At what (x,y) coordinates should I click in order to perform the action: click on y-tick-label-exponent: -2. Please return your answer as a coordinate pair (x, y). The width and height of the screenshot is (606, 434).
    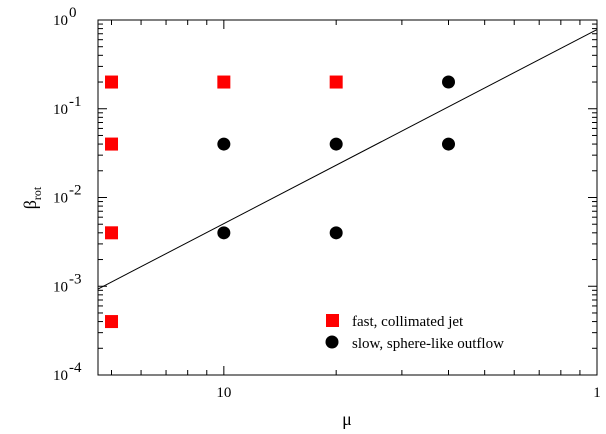
    Looking at the image, I should click on (75, 191).